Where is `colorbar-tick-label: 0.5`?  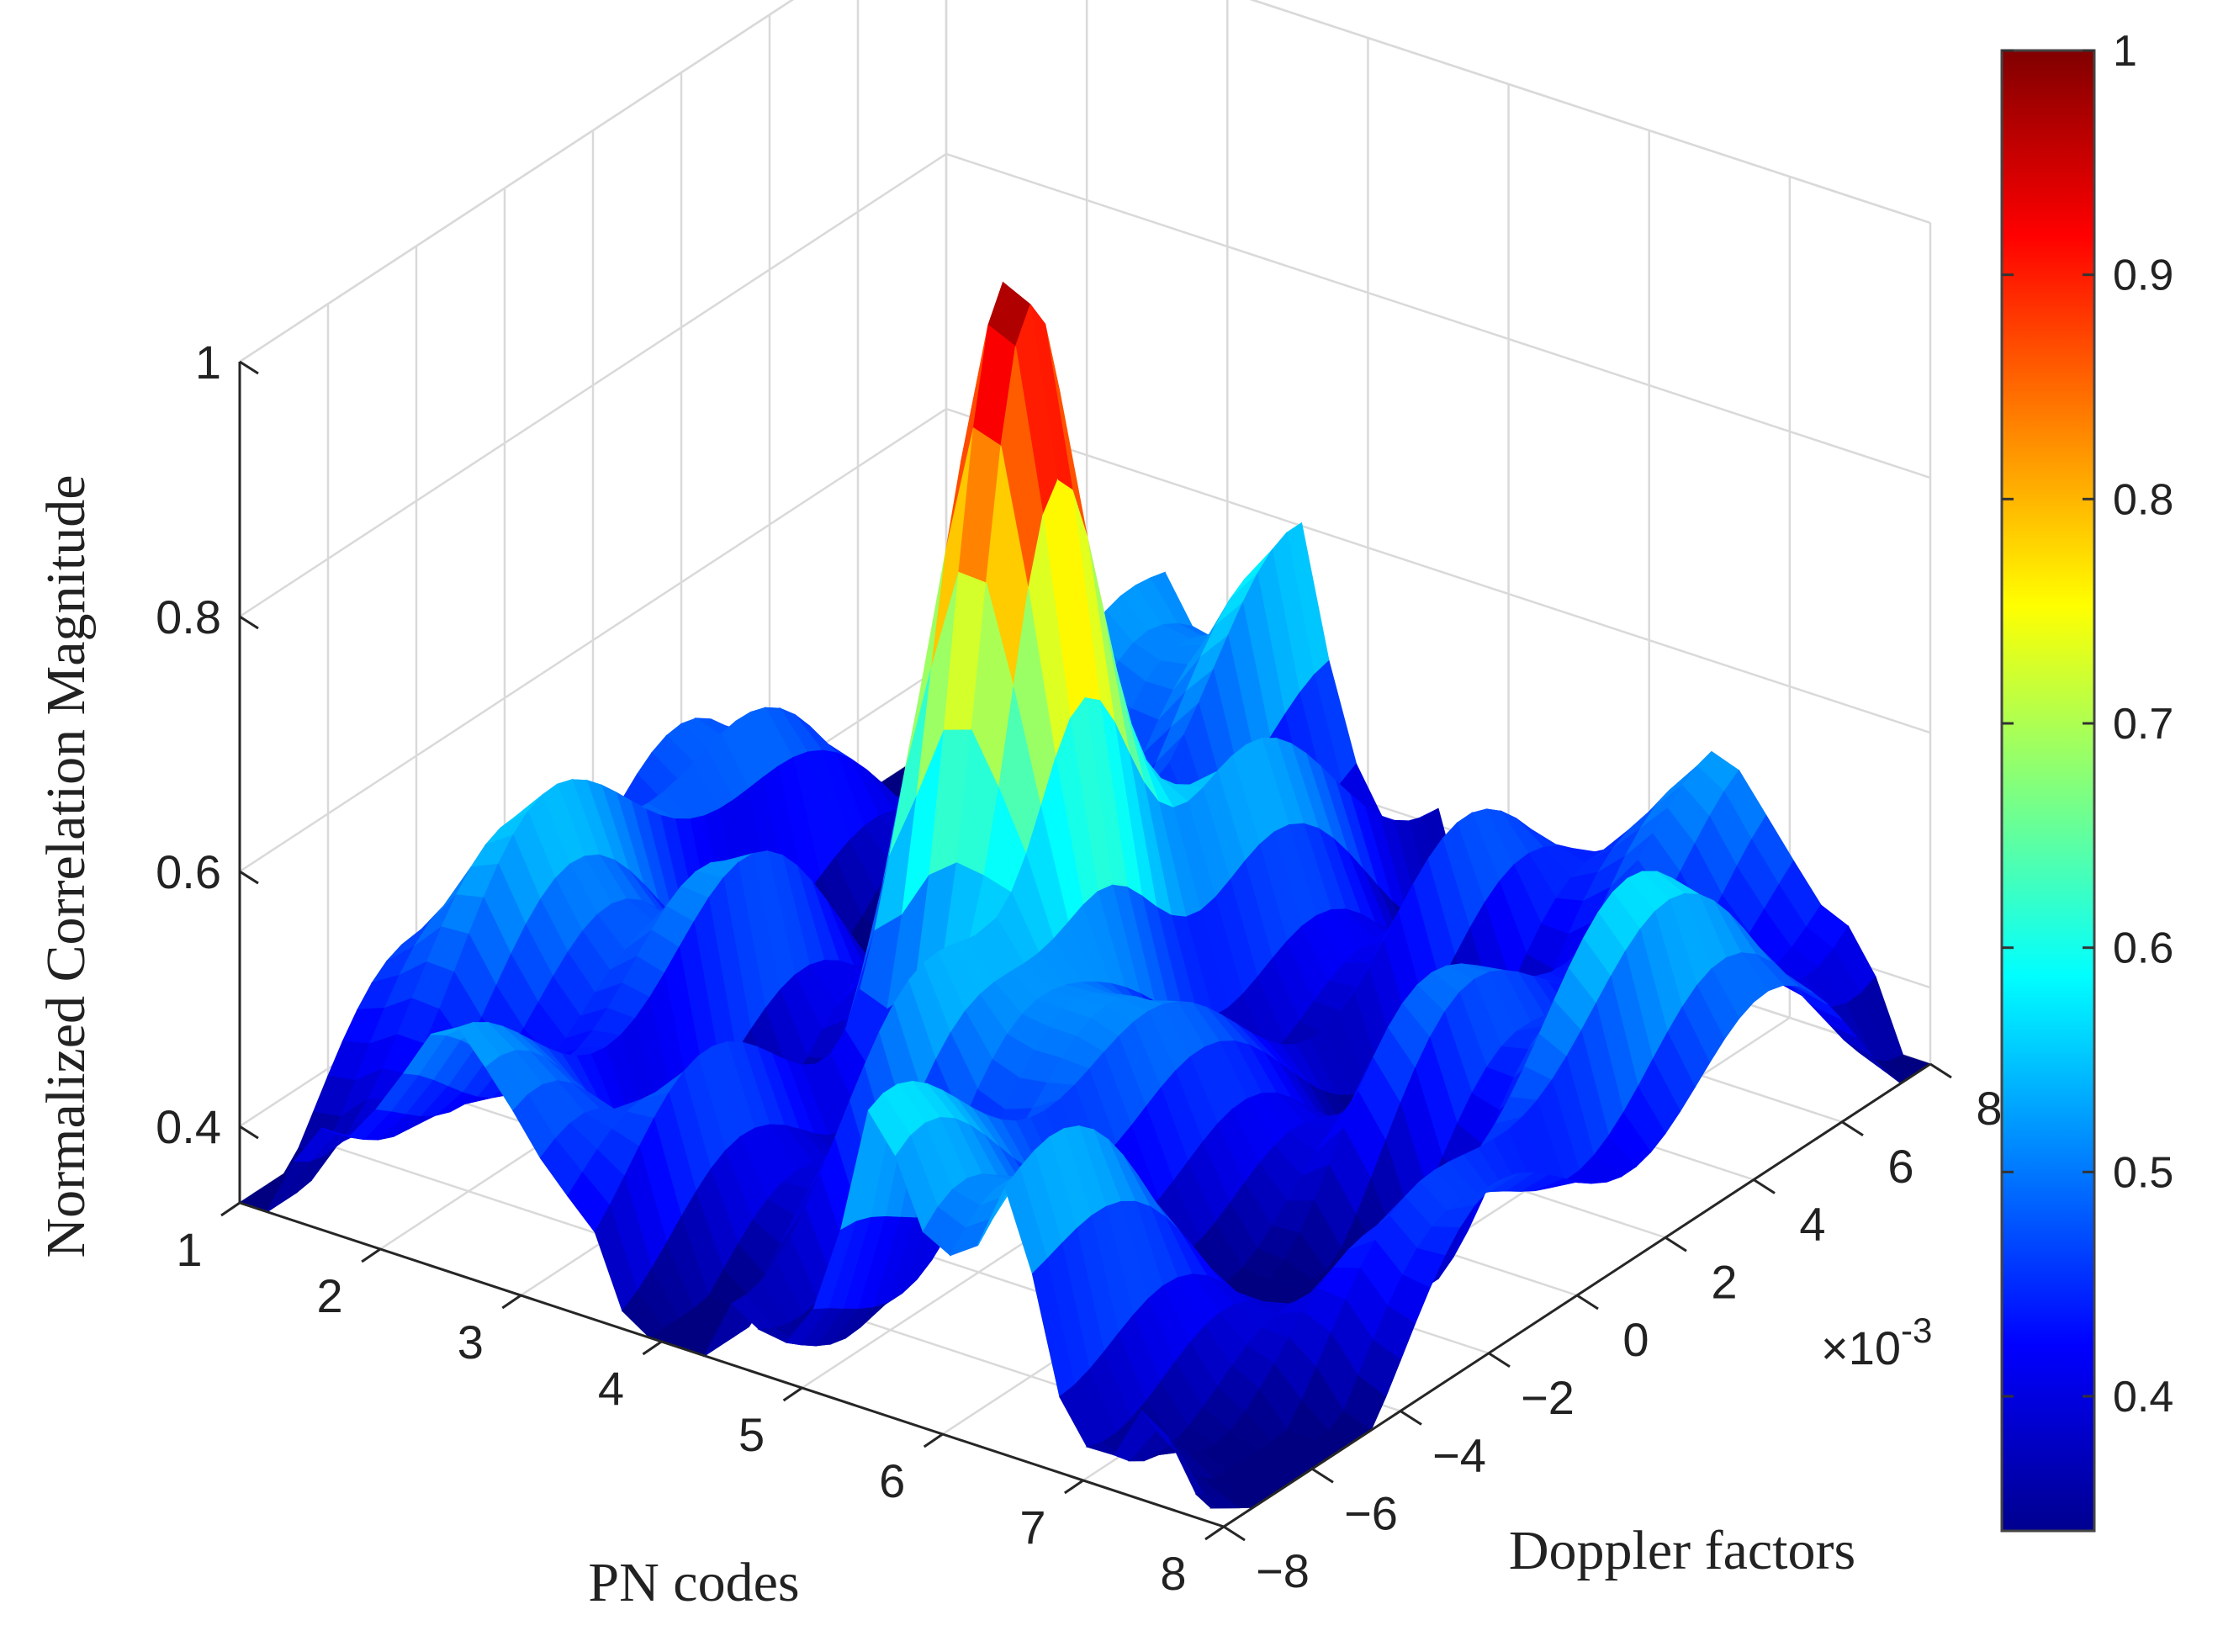 colorbar-tick-label: 0.5 is located at coordinates (2143, 1172).